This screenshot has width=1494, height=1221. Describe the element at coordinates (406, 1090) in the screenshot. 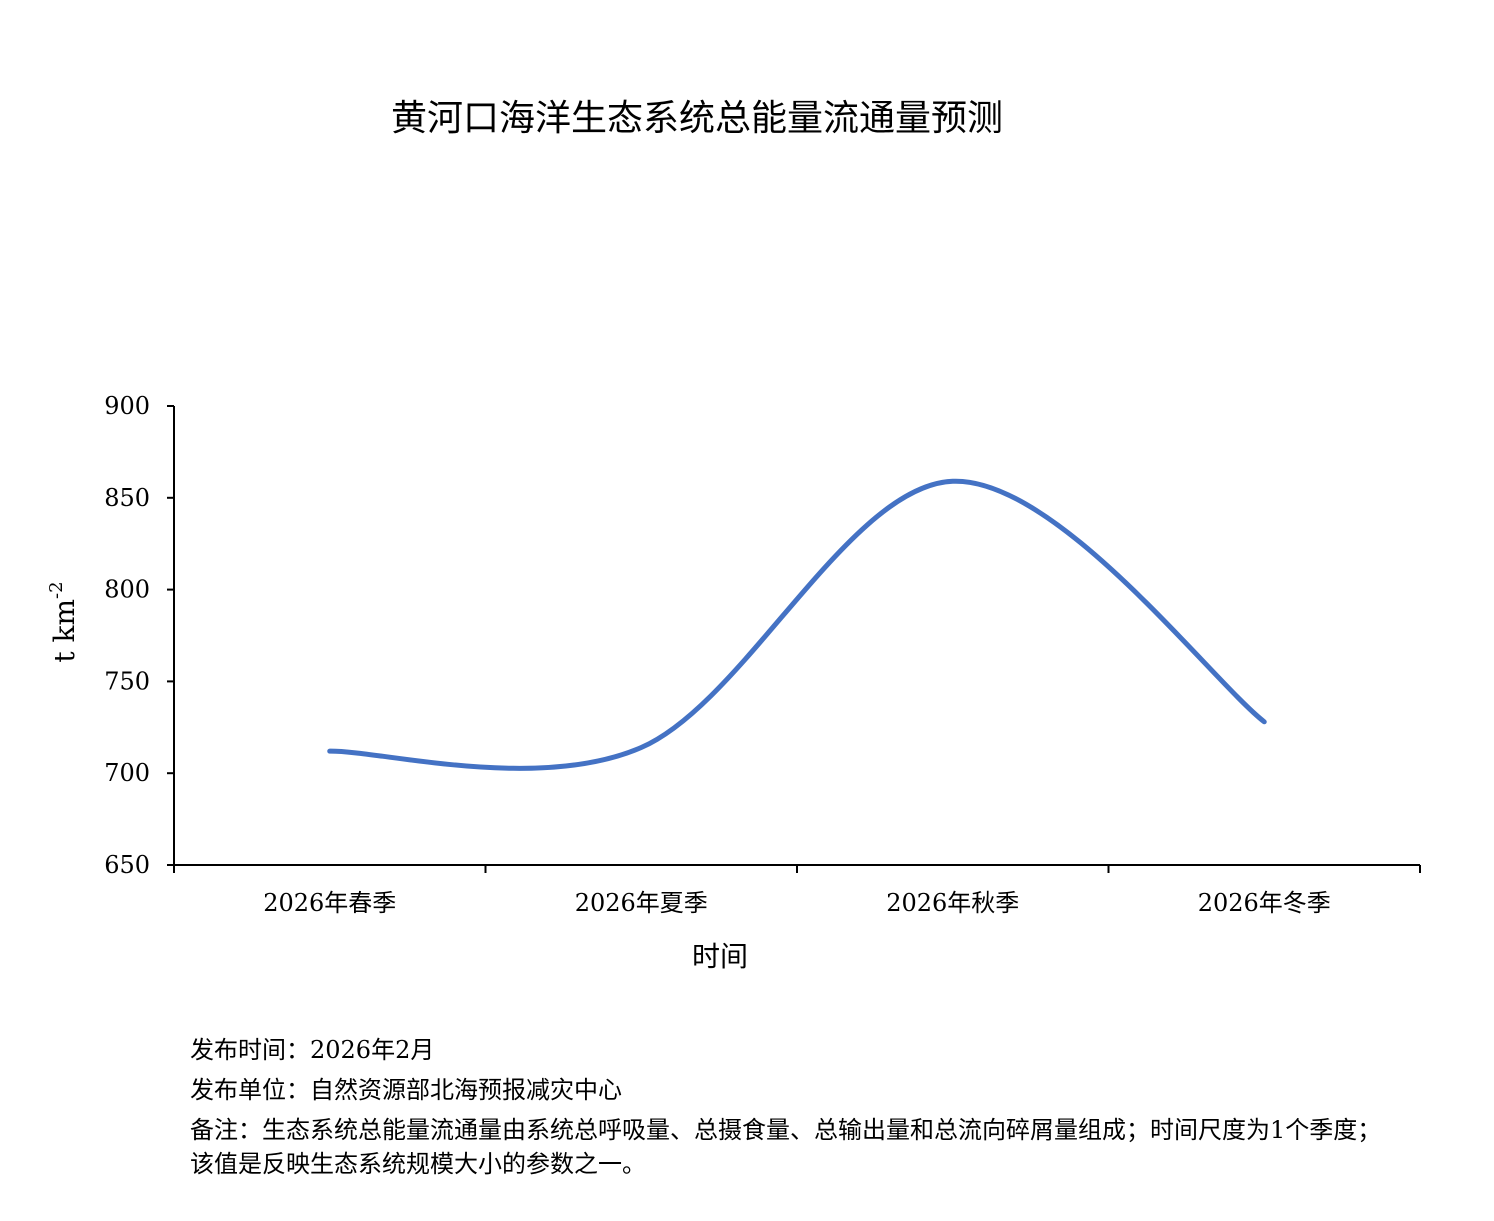

I see `publisher: 发布单位：自然资源部北海预报减灾中心` at that location.